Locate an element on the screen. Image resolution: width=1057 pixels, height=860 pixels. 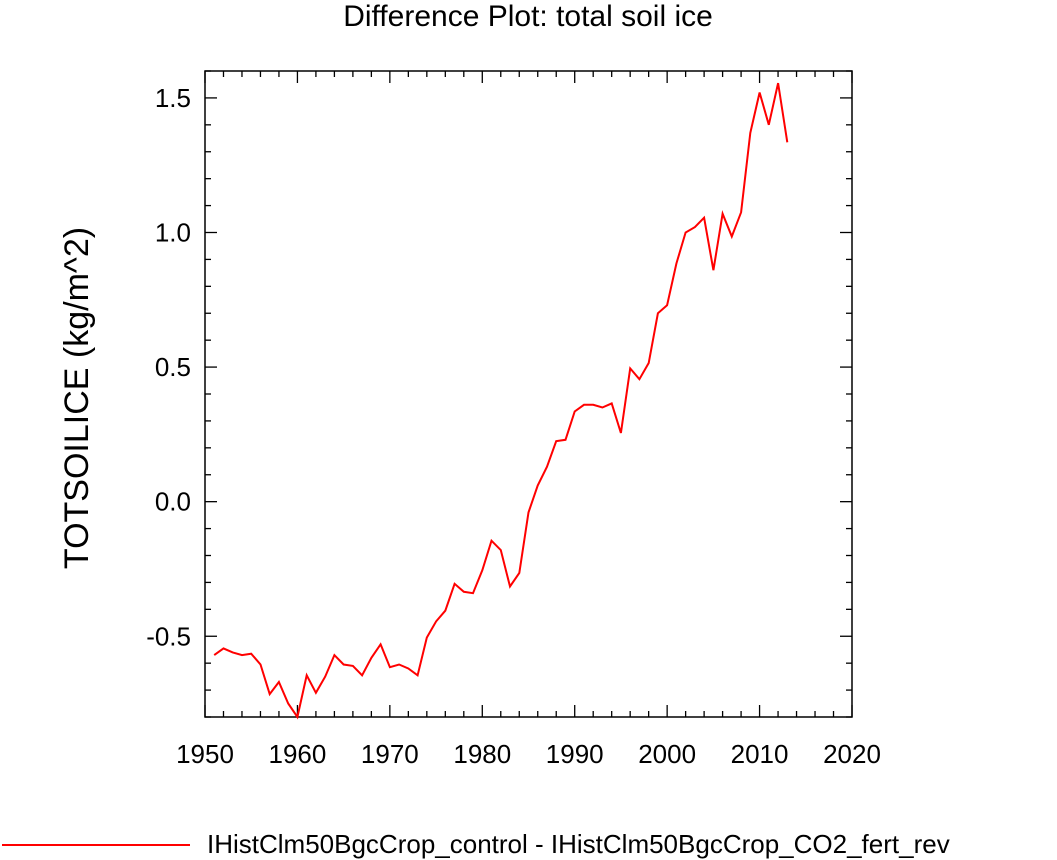
y-axis-label: TOTSOILICE (kg/m^2) is located at coordinates (77, 398).